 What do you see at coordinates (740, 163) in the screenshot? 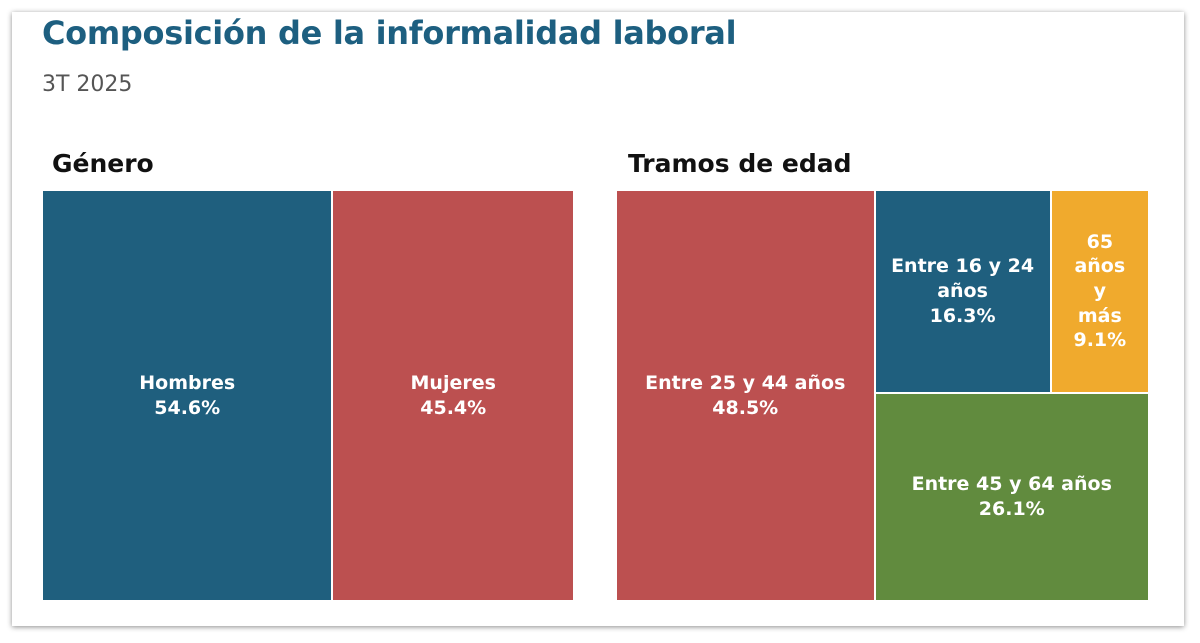
I see `age-panel-title: Tramos de edad` at bounding box center [740, 163].